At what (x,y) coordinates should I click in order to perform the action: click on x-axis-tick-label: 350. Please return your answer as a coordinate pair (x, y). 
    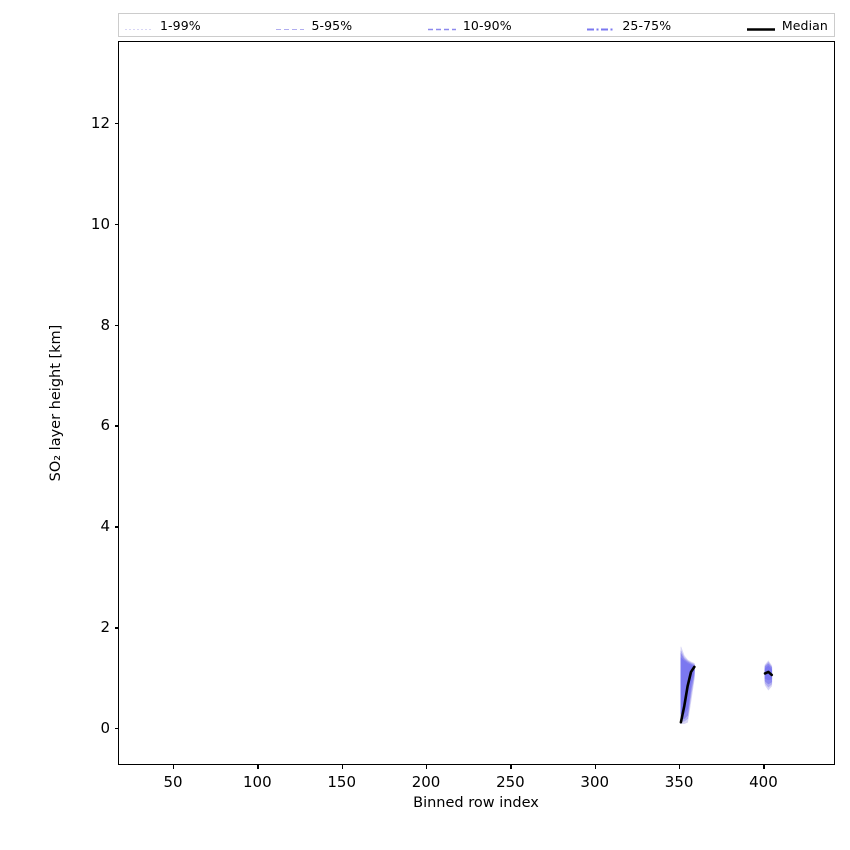
    Looking at the image, I should click on (679, 782).